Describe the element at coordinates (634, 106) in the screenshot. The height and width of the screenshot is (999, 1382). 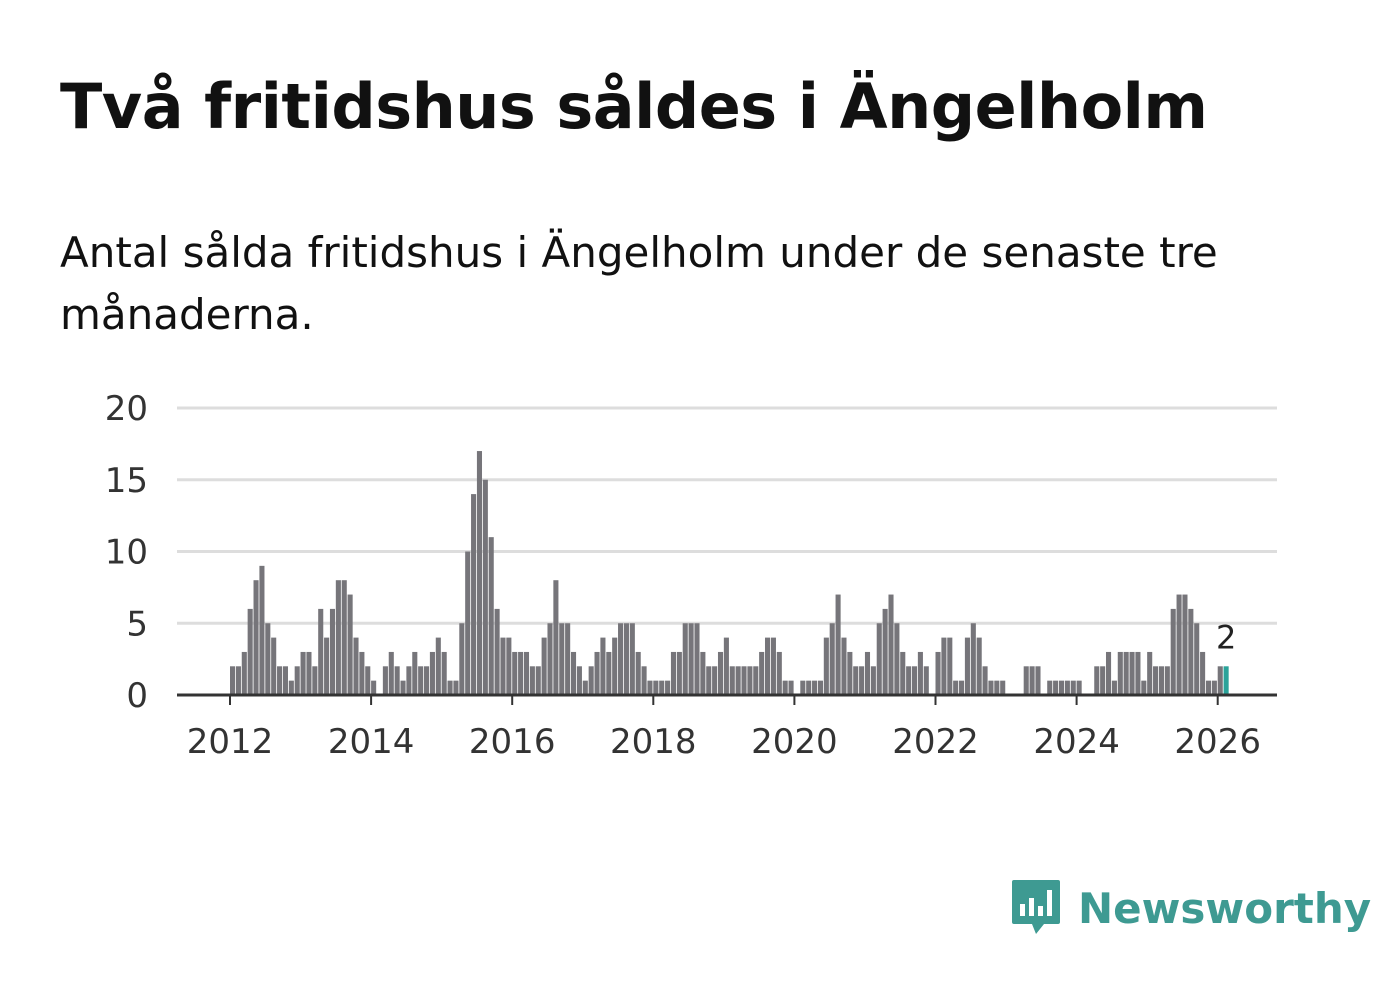
I see `chart-title: Två fritidshus såldes i Ängelholm` at that location.